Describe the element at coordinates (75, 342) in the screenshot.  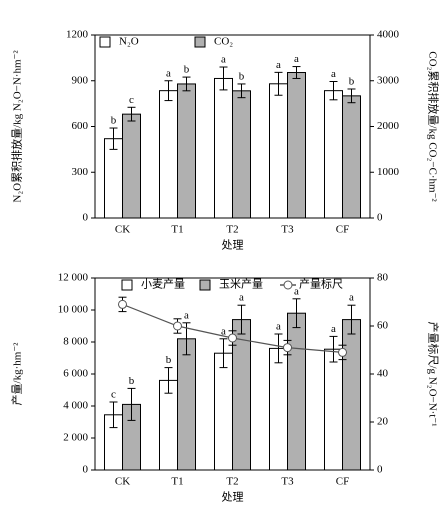
I see `y-tick-label: 8 000` at that location.